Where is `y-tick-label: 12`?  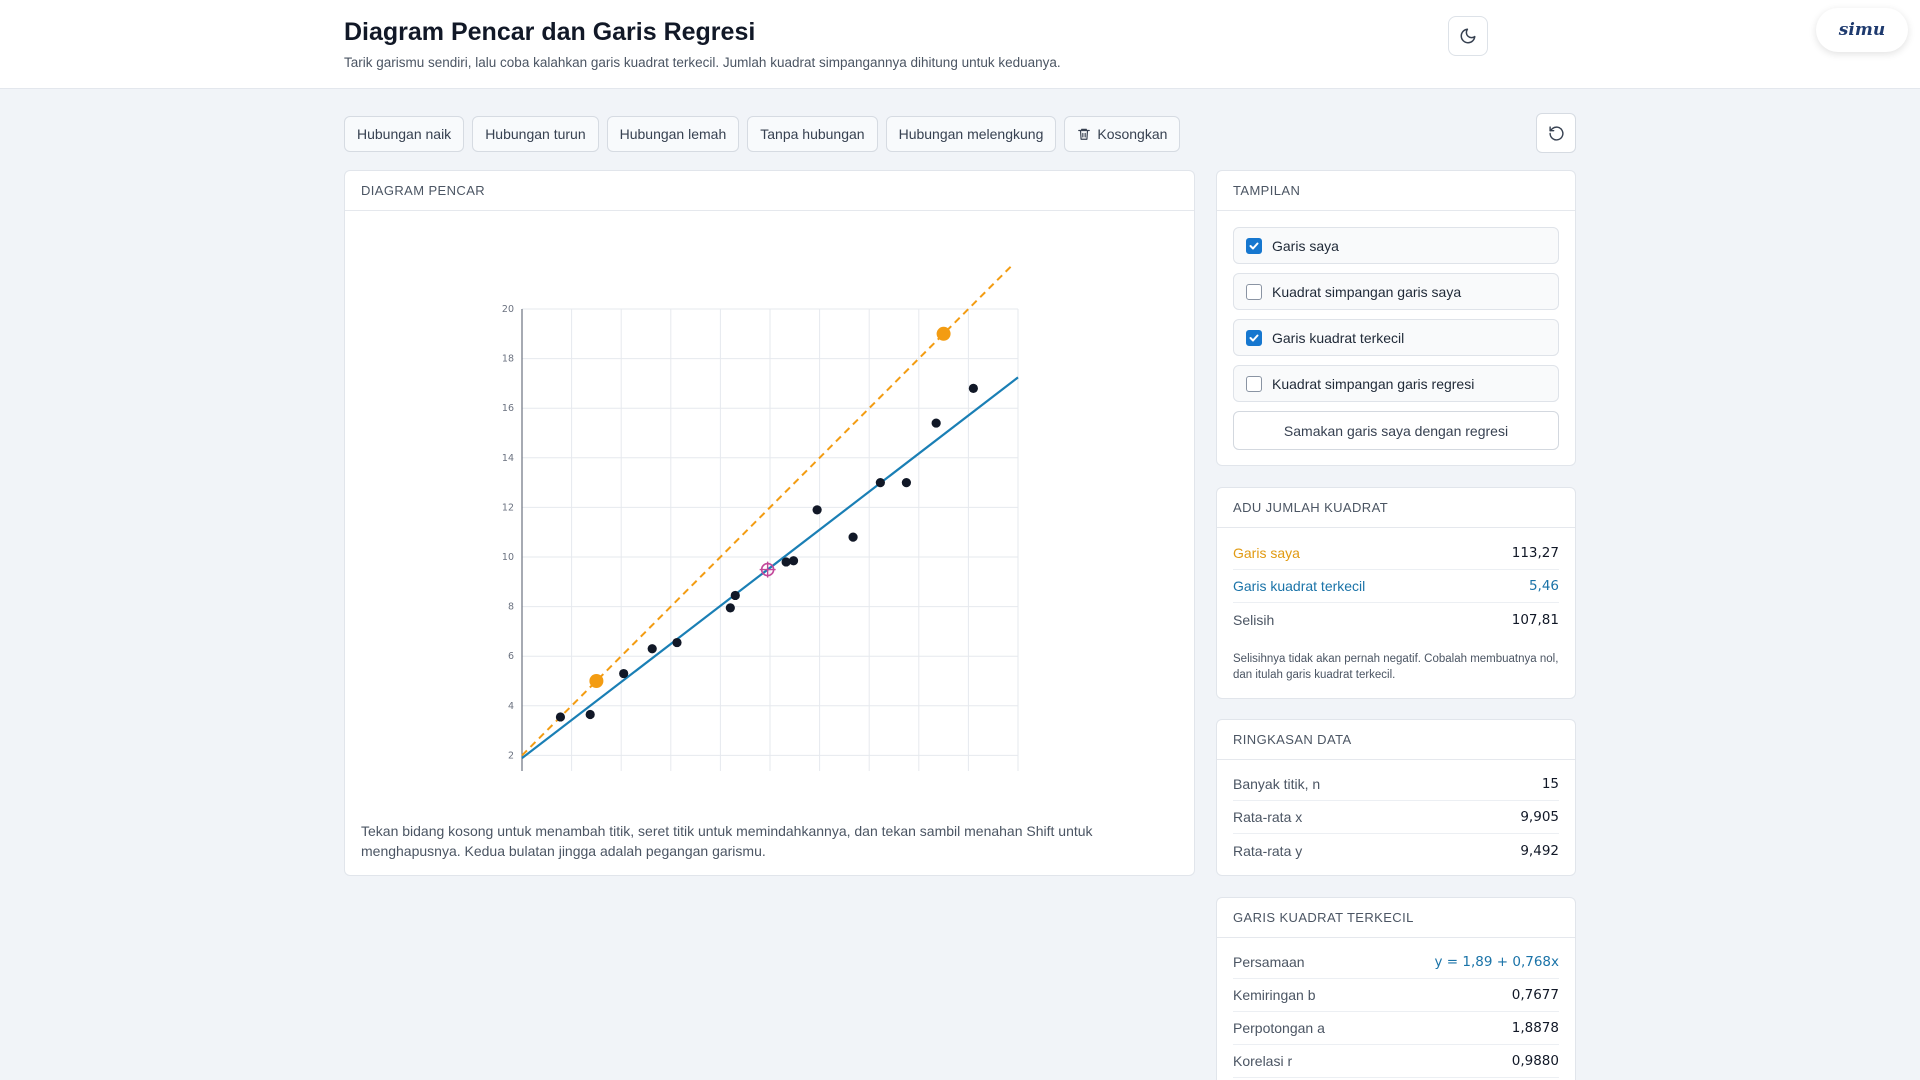 y-tick-label: 12 is located at coordinates (508, 507).